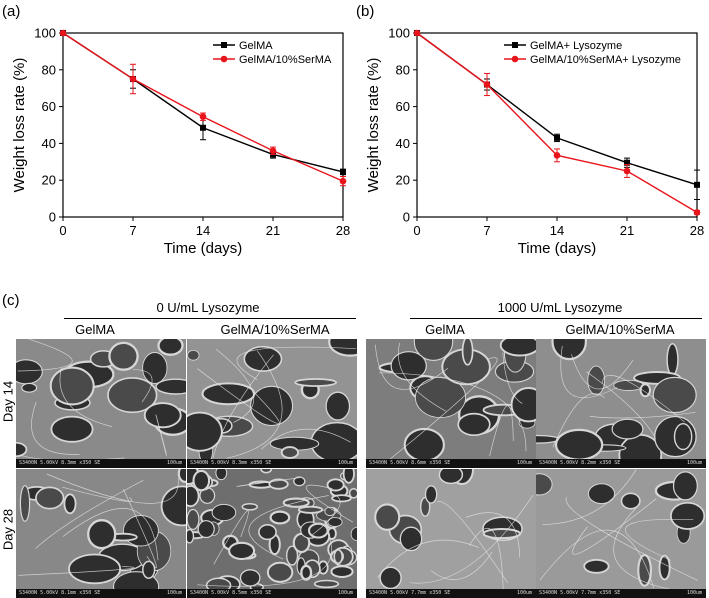 The height and width of the screenshot is (598, 709). What do you see at coordinates (62, 230) in the screenshot?
I see `x-tick-label: 0` at bounding box center [62, 230].